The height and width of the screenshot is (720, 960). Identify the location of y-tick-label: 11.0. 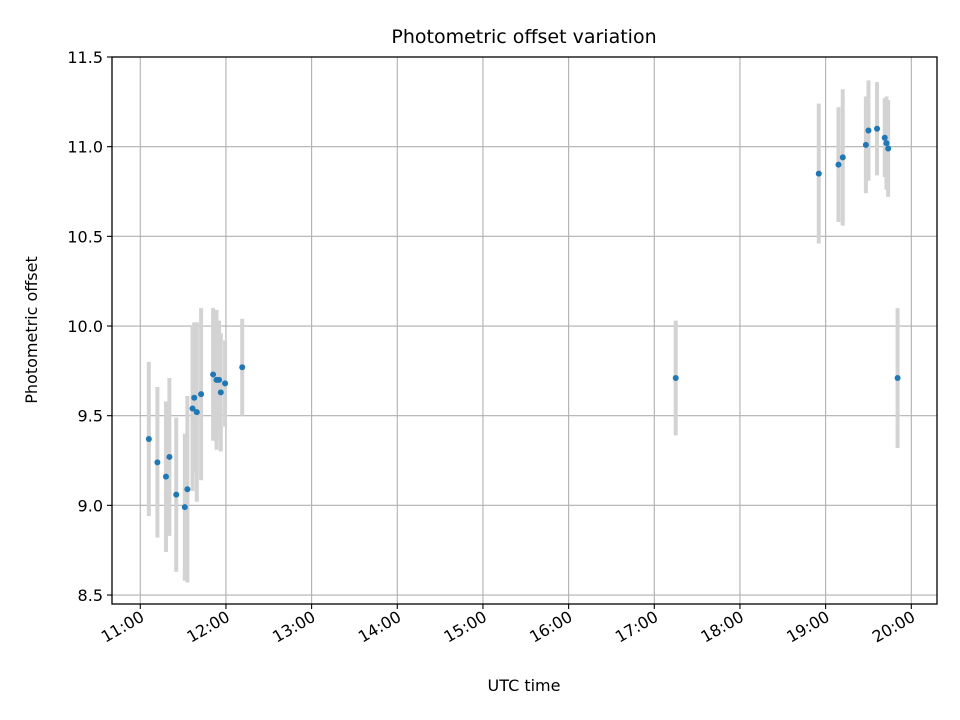
(85, 147).